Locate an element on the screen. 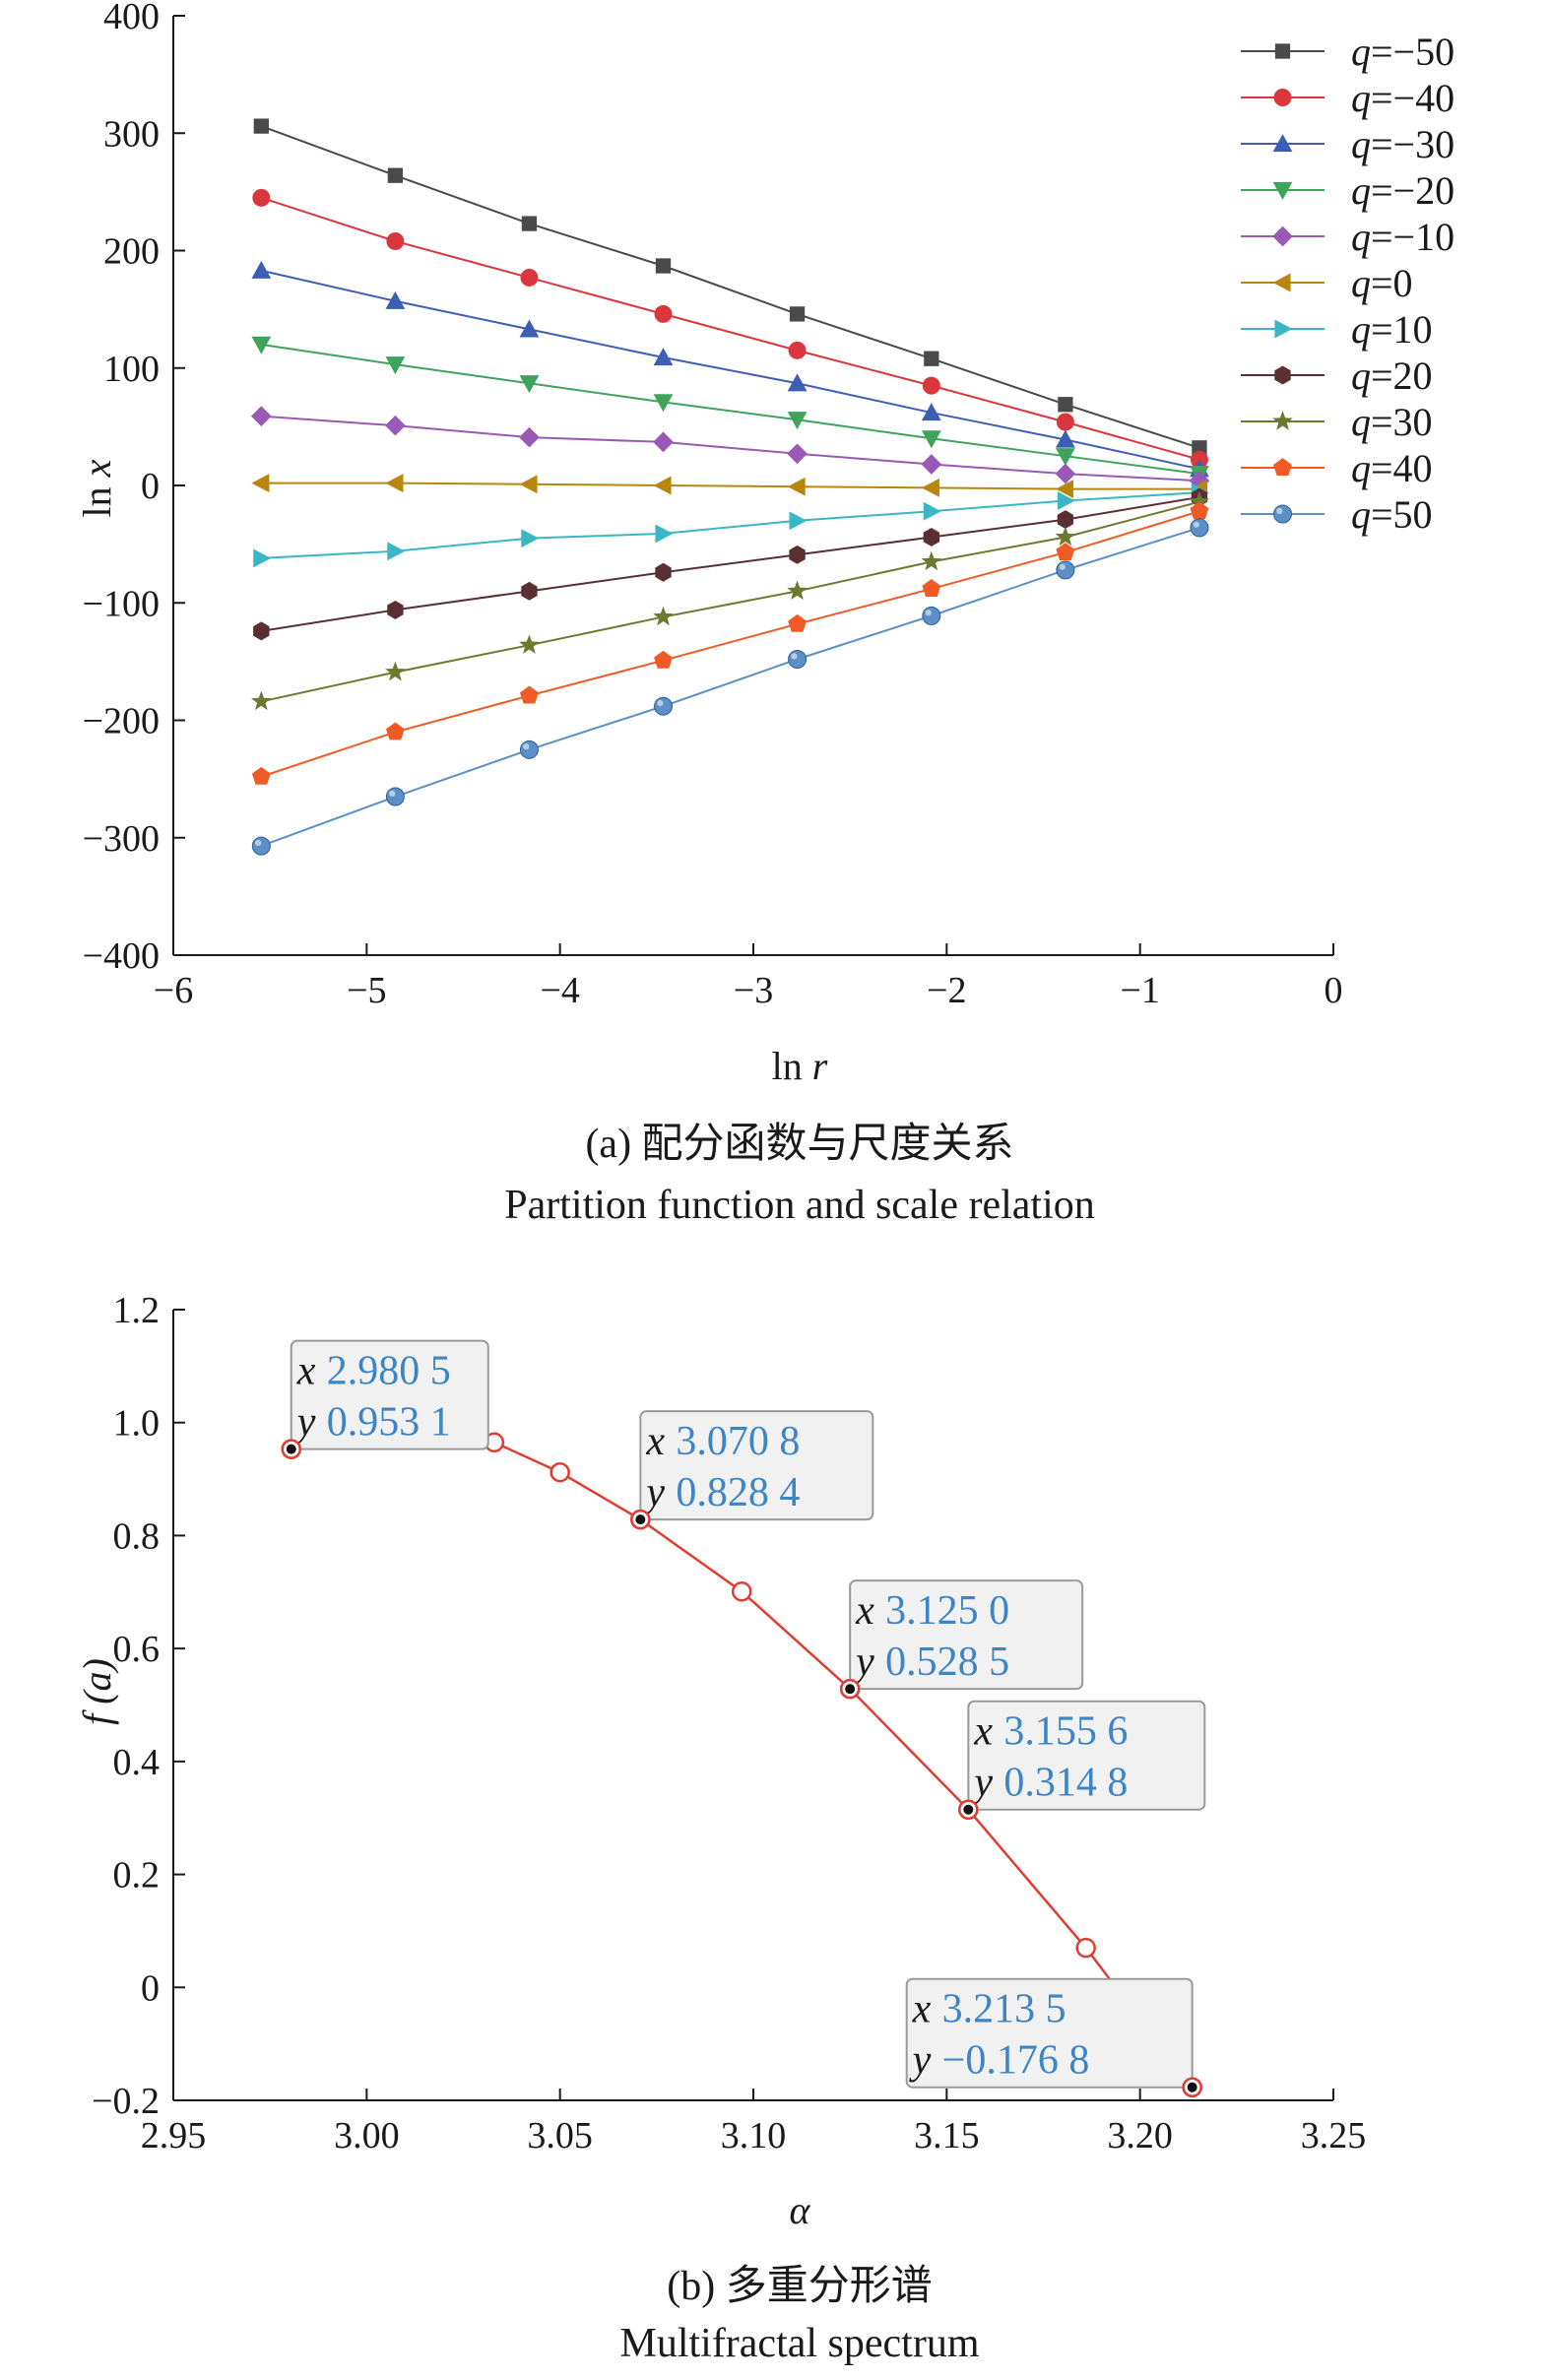 Image resolution: width=1551 pixels, height=2380 pixels. data-tip-x-value: 3.125 0 is located at coordinates (947, 1611).